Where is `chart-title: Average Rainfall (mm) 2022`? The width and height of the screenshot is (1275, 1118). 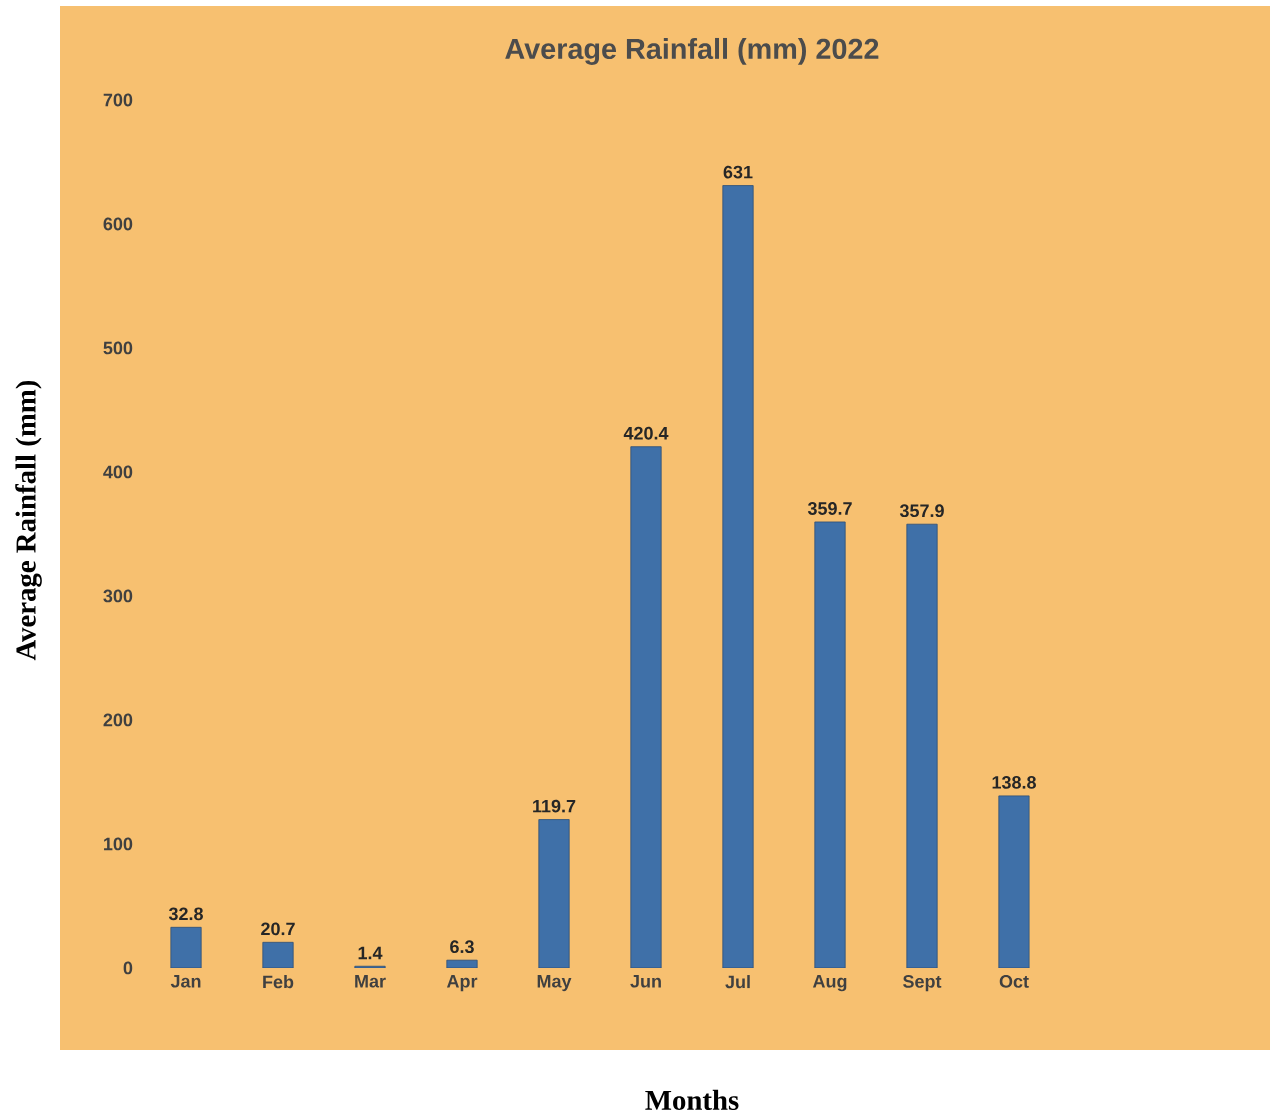
chart-title: Average Rainfall (mm) 2022 is located at coordinates (692, 51).